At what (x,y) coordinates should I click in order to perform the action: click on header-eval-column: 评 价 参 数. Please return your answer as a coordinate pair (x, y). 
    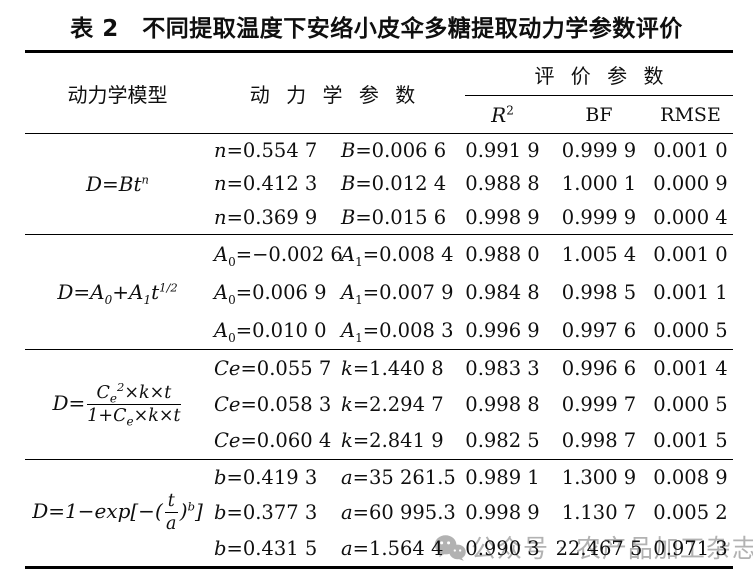
    Looking at the image, I should click on (599, 74).